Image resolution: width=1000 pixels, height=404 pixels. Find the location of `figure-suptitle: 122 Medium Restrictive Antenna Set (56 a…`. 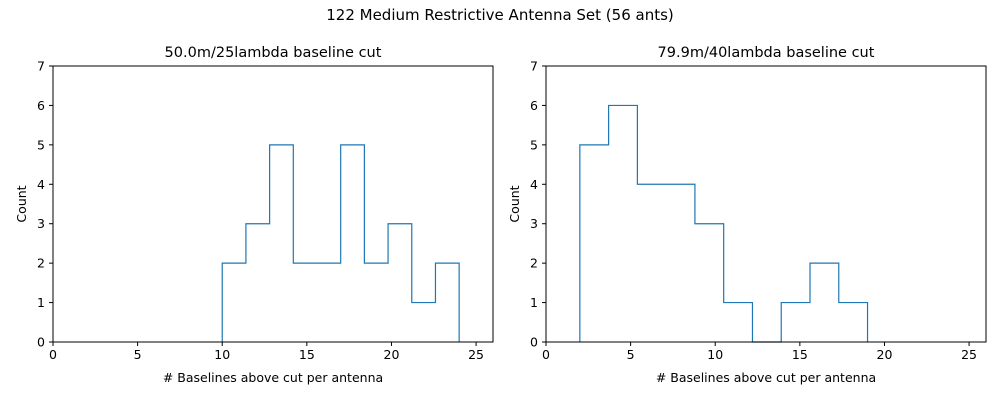

figure-suptitle: 122 Medium Restrictive Antenna Set (56 a… is located at coordinates (500, 15).